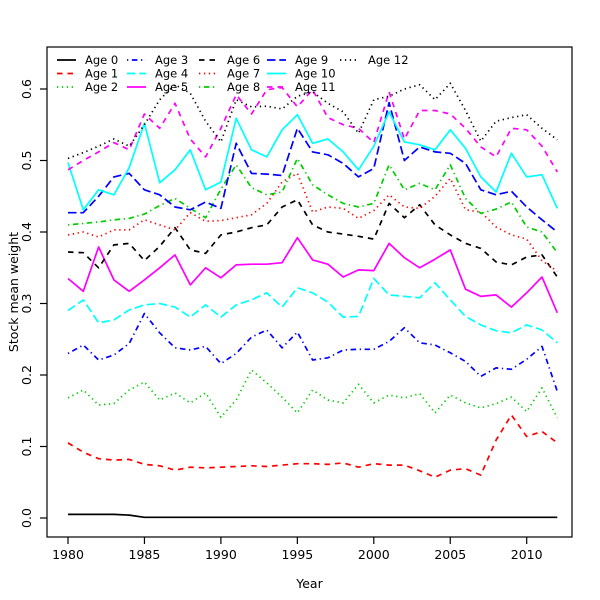 The image size is (600, 600). I want to click on legend-item-age-7: Age 7, so click(229, 74).